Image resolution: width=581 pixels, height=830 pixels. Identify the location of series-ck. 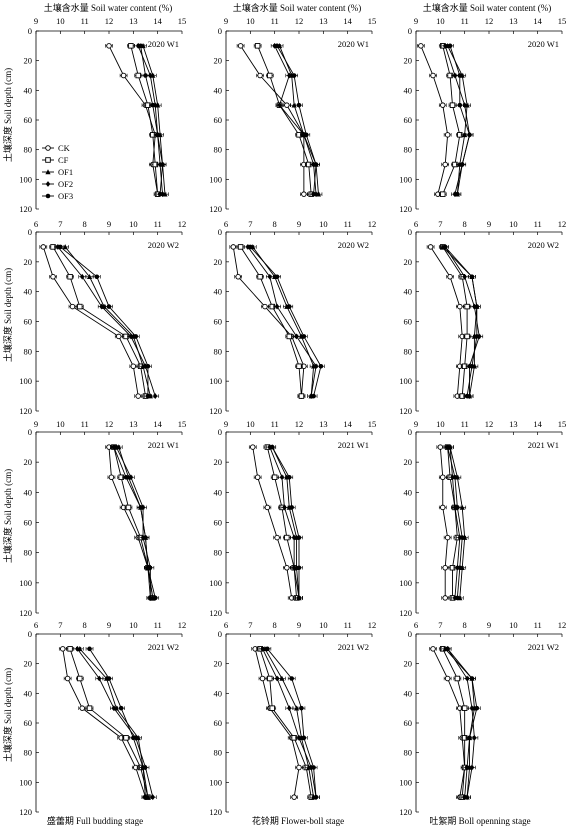
(272, 120).